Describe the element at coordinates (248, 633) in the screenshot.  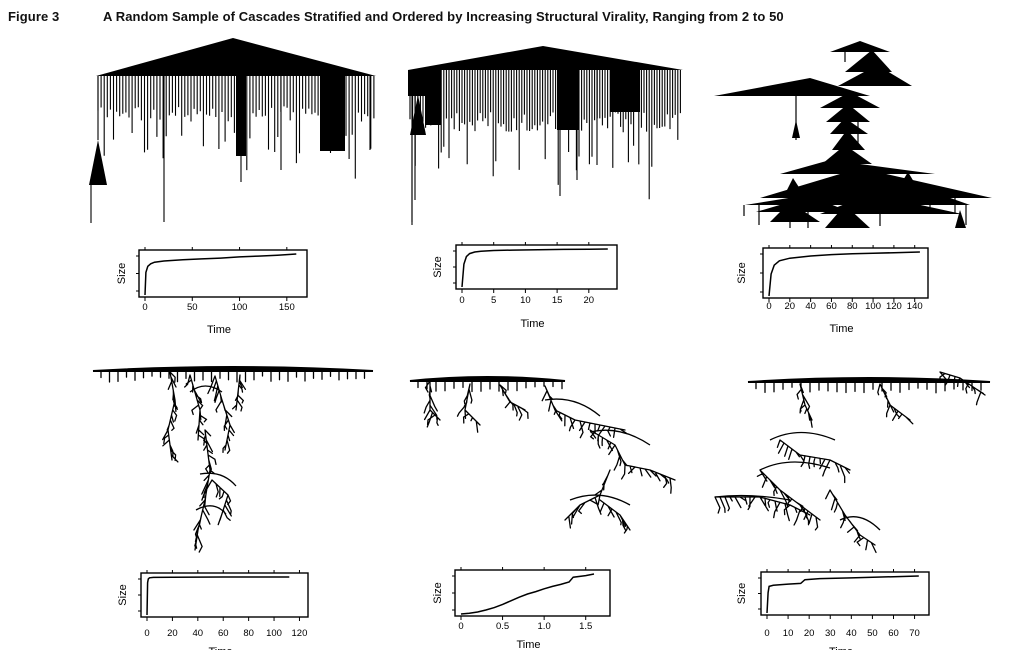
I see `x-tick-label: 80` at that location.